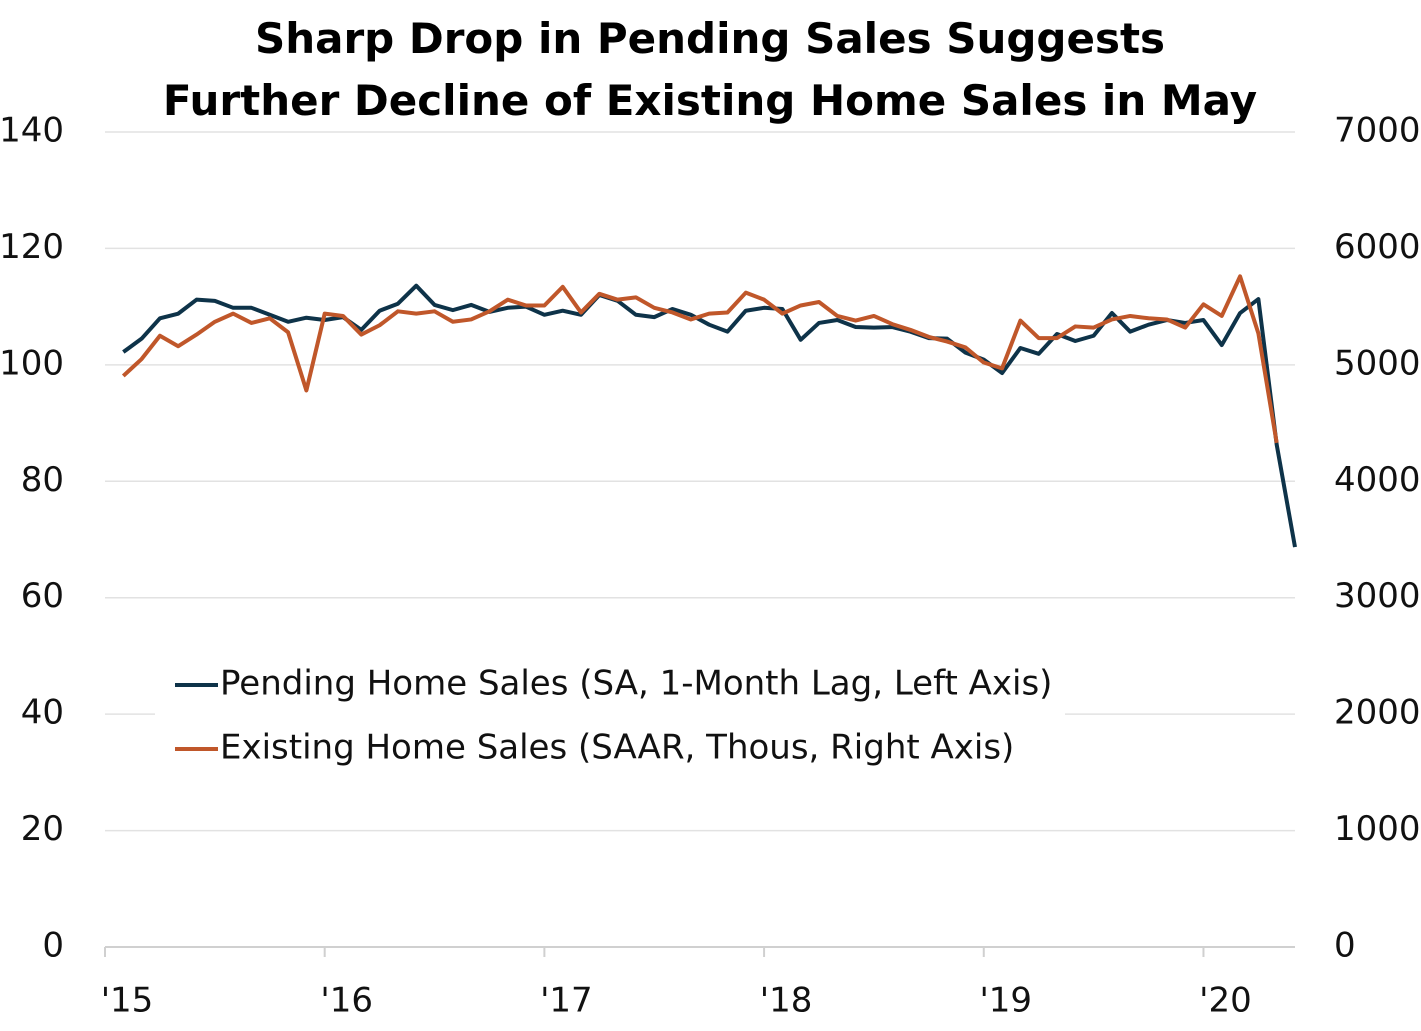 This screenshot has height=1031, width=1421. I want to click on y2-tick-label: 2000, so click(1377, 713).